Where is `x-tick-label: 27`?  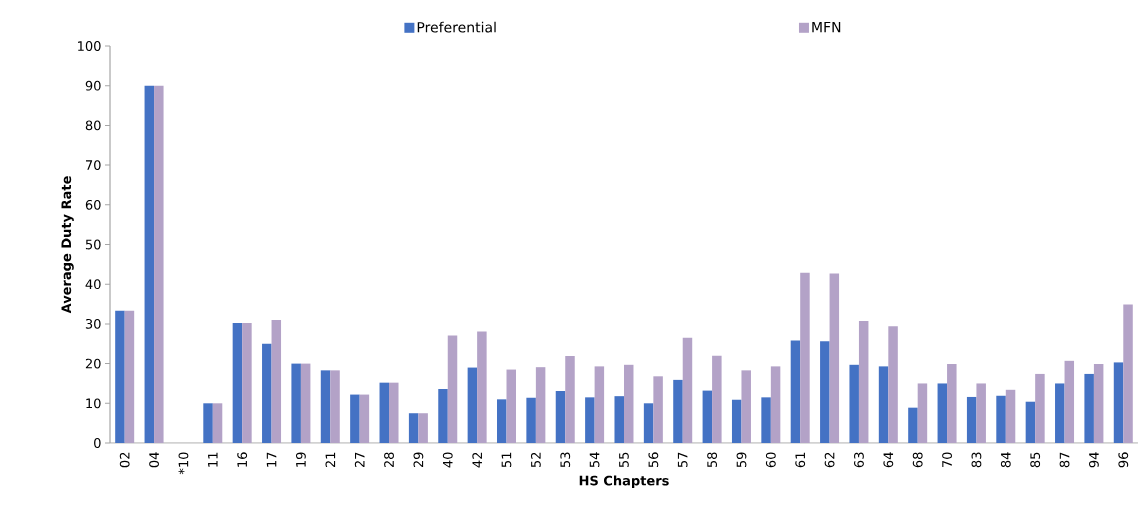 x-tick-label: 27 is located at coordinates (359, 460).